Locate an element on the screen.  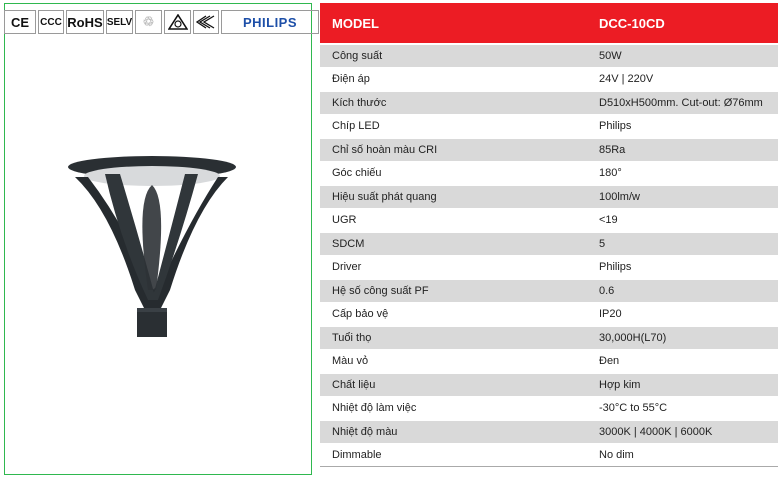
spec-label: Chíp LED is located at coordinates (453, 125).